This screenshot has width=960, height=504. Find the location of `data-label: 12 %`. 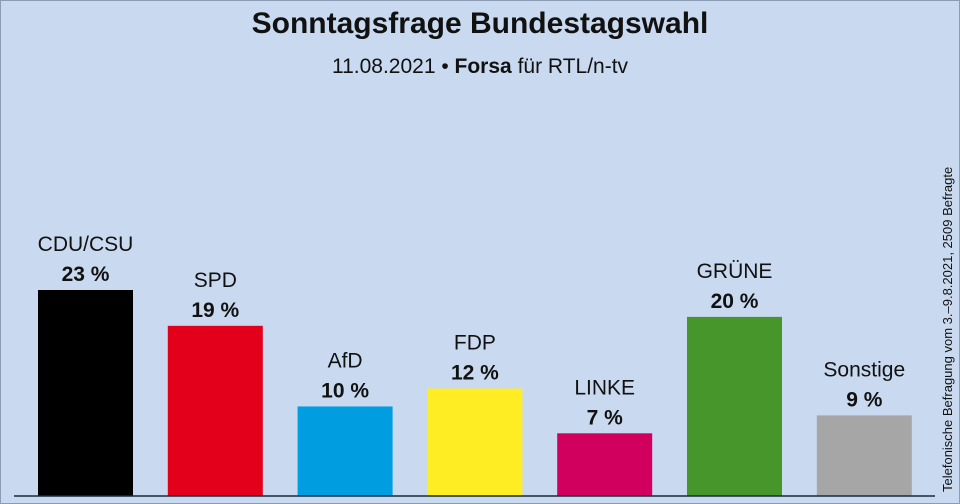

data-label: 12 % is located at coordinates (475, 373).